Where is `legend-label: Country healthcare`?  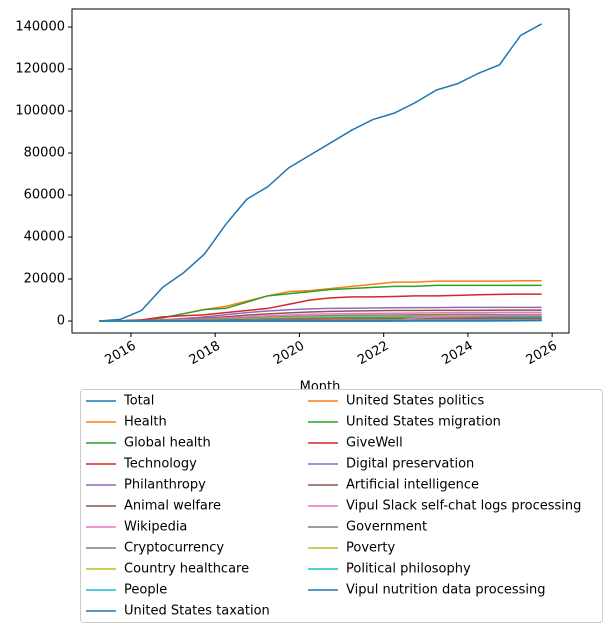 legend-label: Country healthcare is located at coordinates (186, 569).